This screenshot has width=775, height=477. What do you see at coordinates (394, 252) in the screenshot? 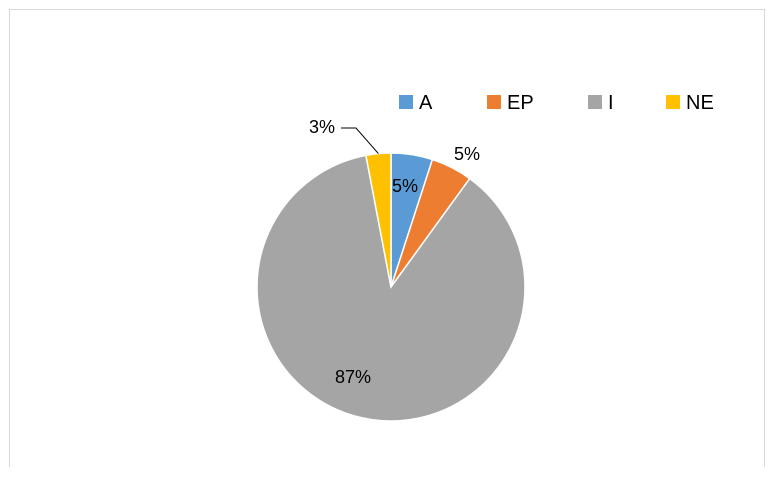
I see `data-labels: 5% 5% 87% 3%` at bounding box center [394, 252].